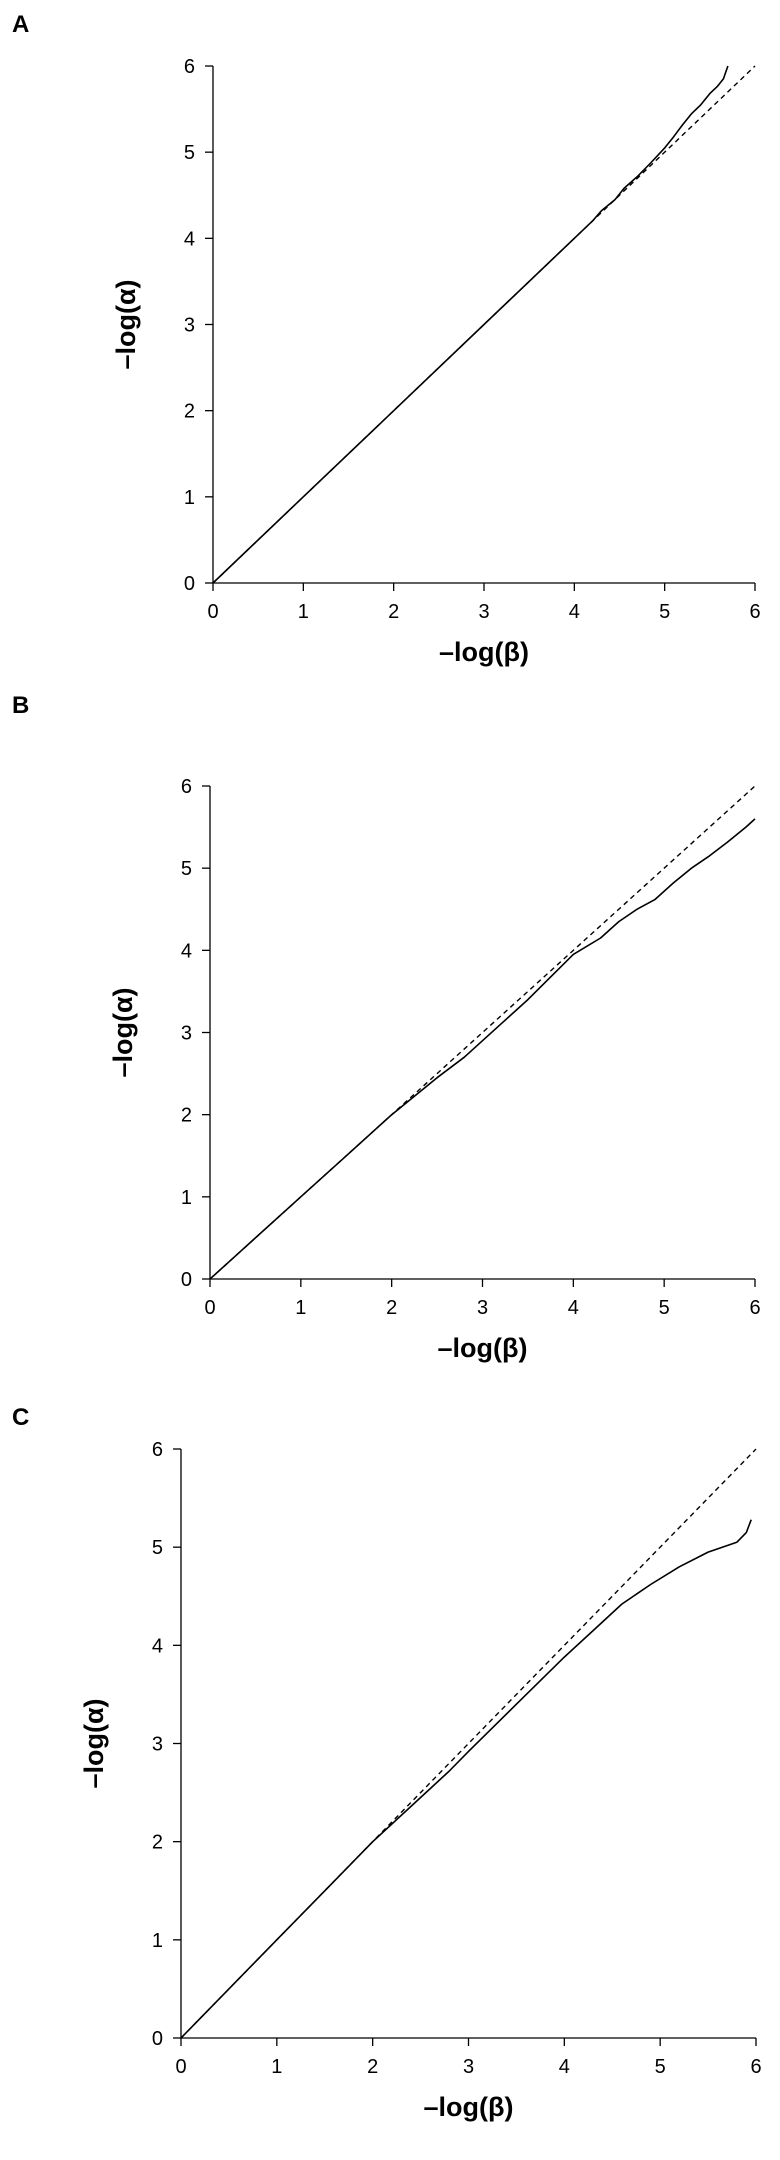 Image resolution: width=780 pixels, height=2160 pixels. I want to click on panel-label: B, so click(20, 705).